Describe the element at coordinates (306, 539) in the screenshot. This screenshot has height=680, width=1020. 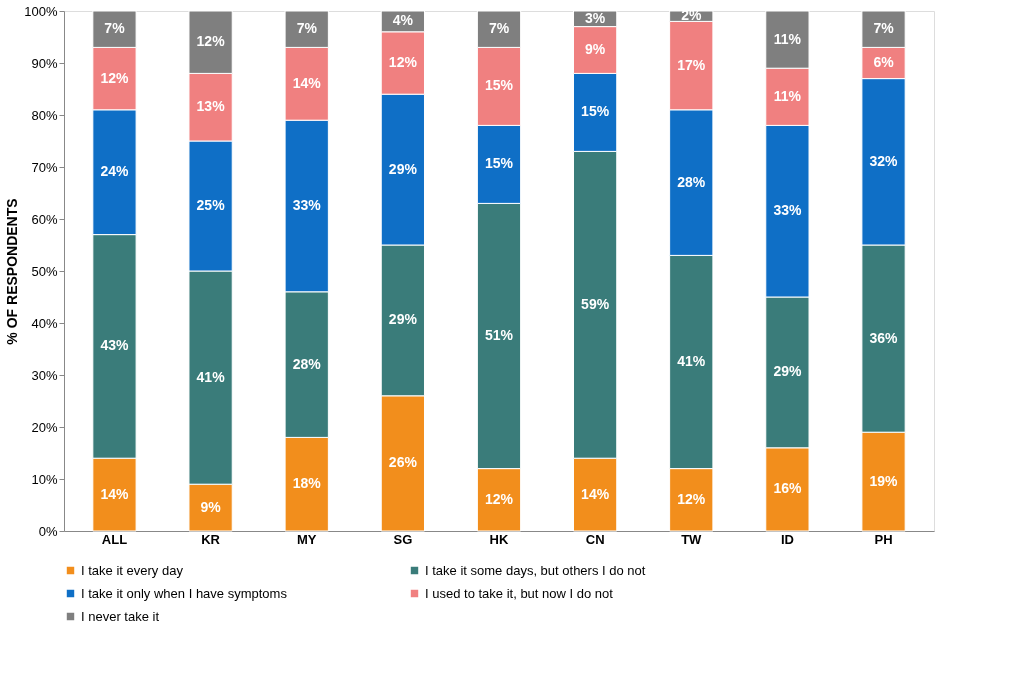
I see `x-tick-label: MY` at that location.